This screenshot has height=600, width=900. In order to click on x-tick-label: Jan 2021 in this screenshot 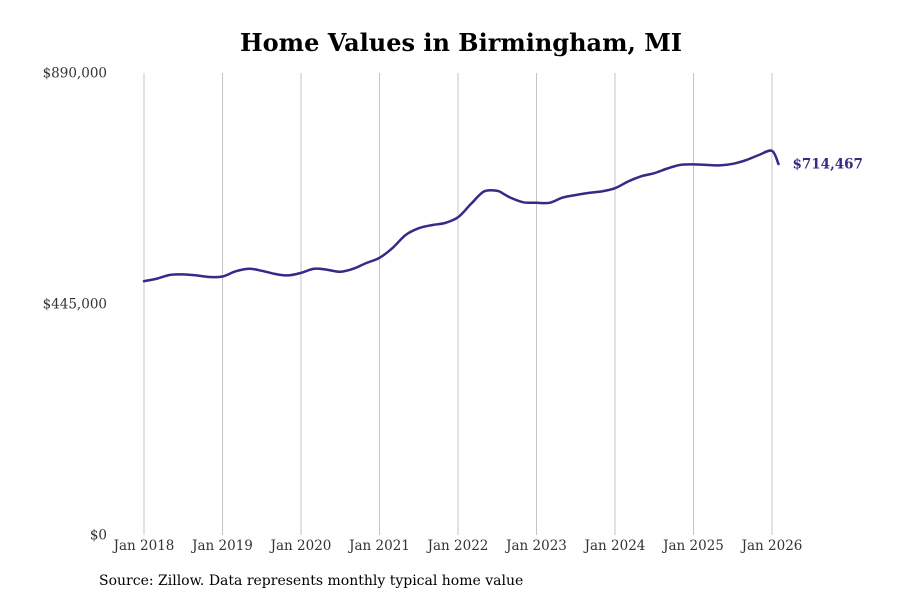, I will do `click(378, 546)`.